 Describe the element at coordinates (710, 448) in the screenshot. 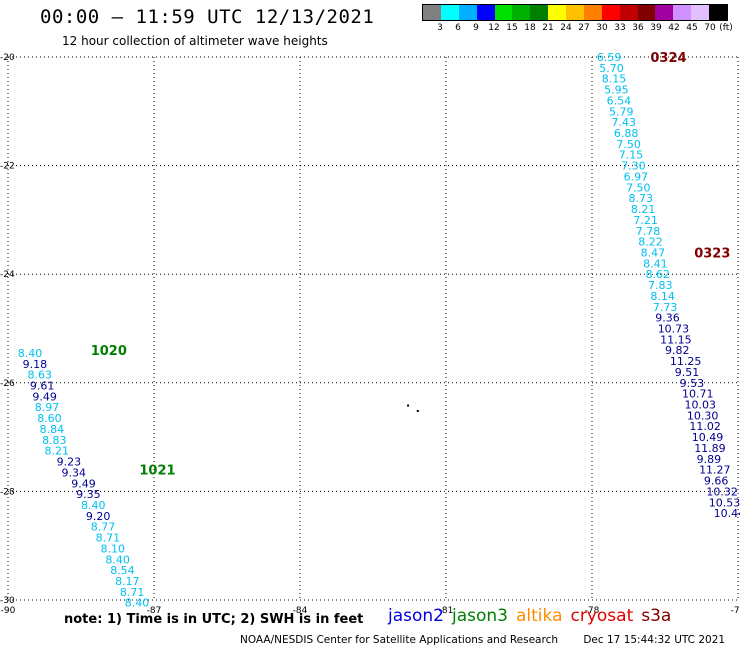

I see `swh-value: 11.89` at that location.